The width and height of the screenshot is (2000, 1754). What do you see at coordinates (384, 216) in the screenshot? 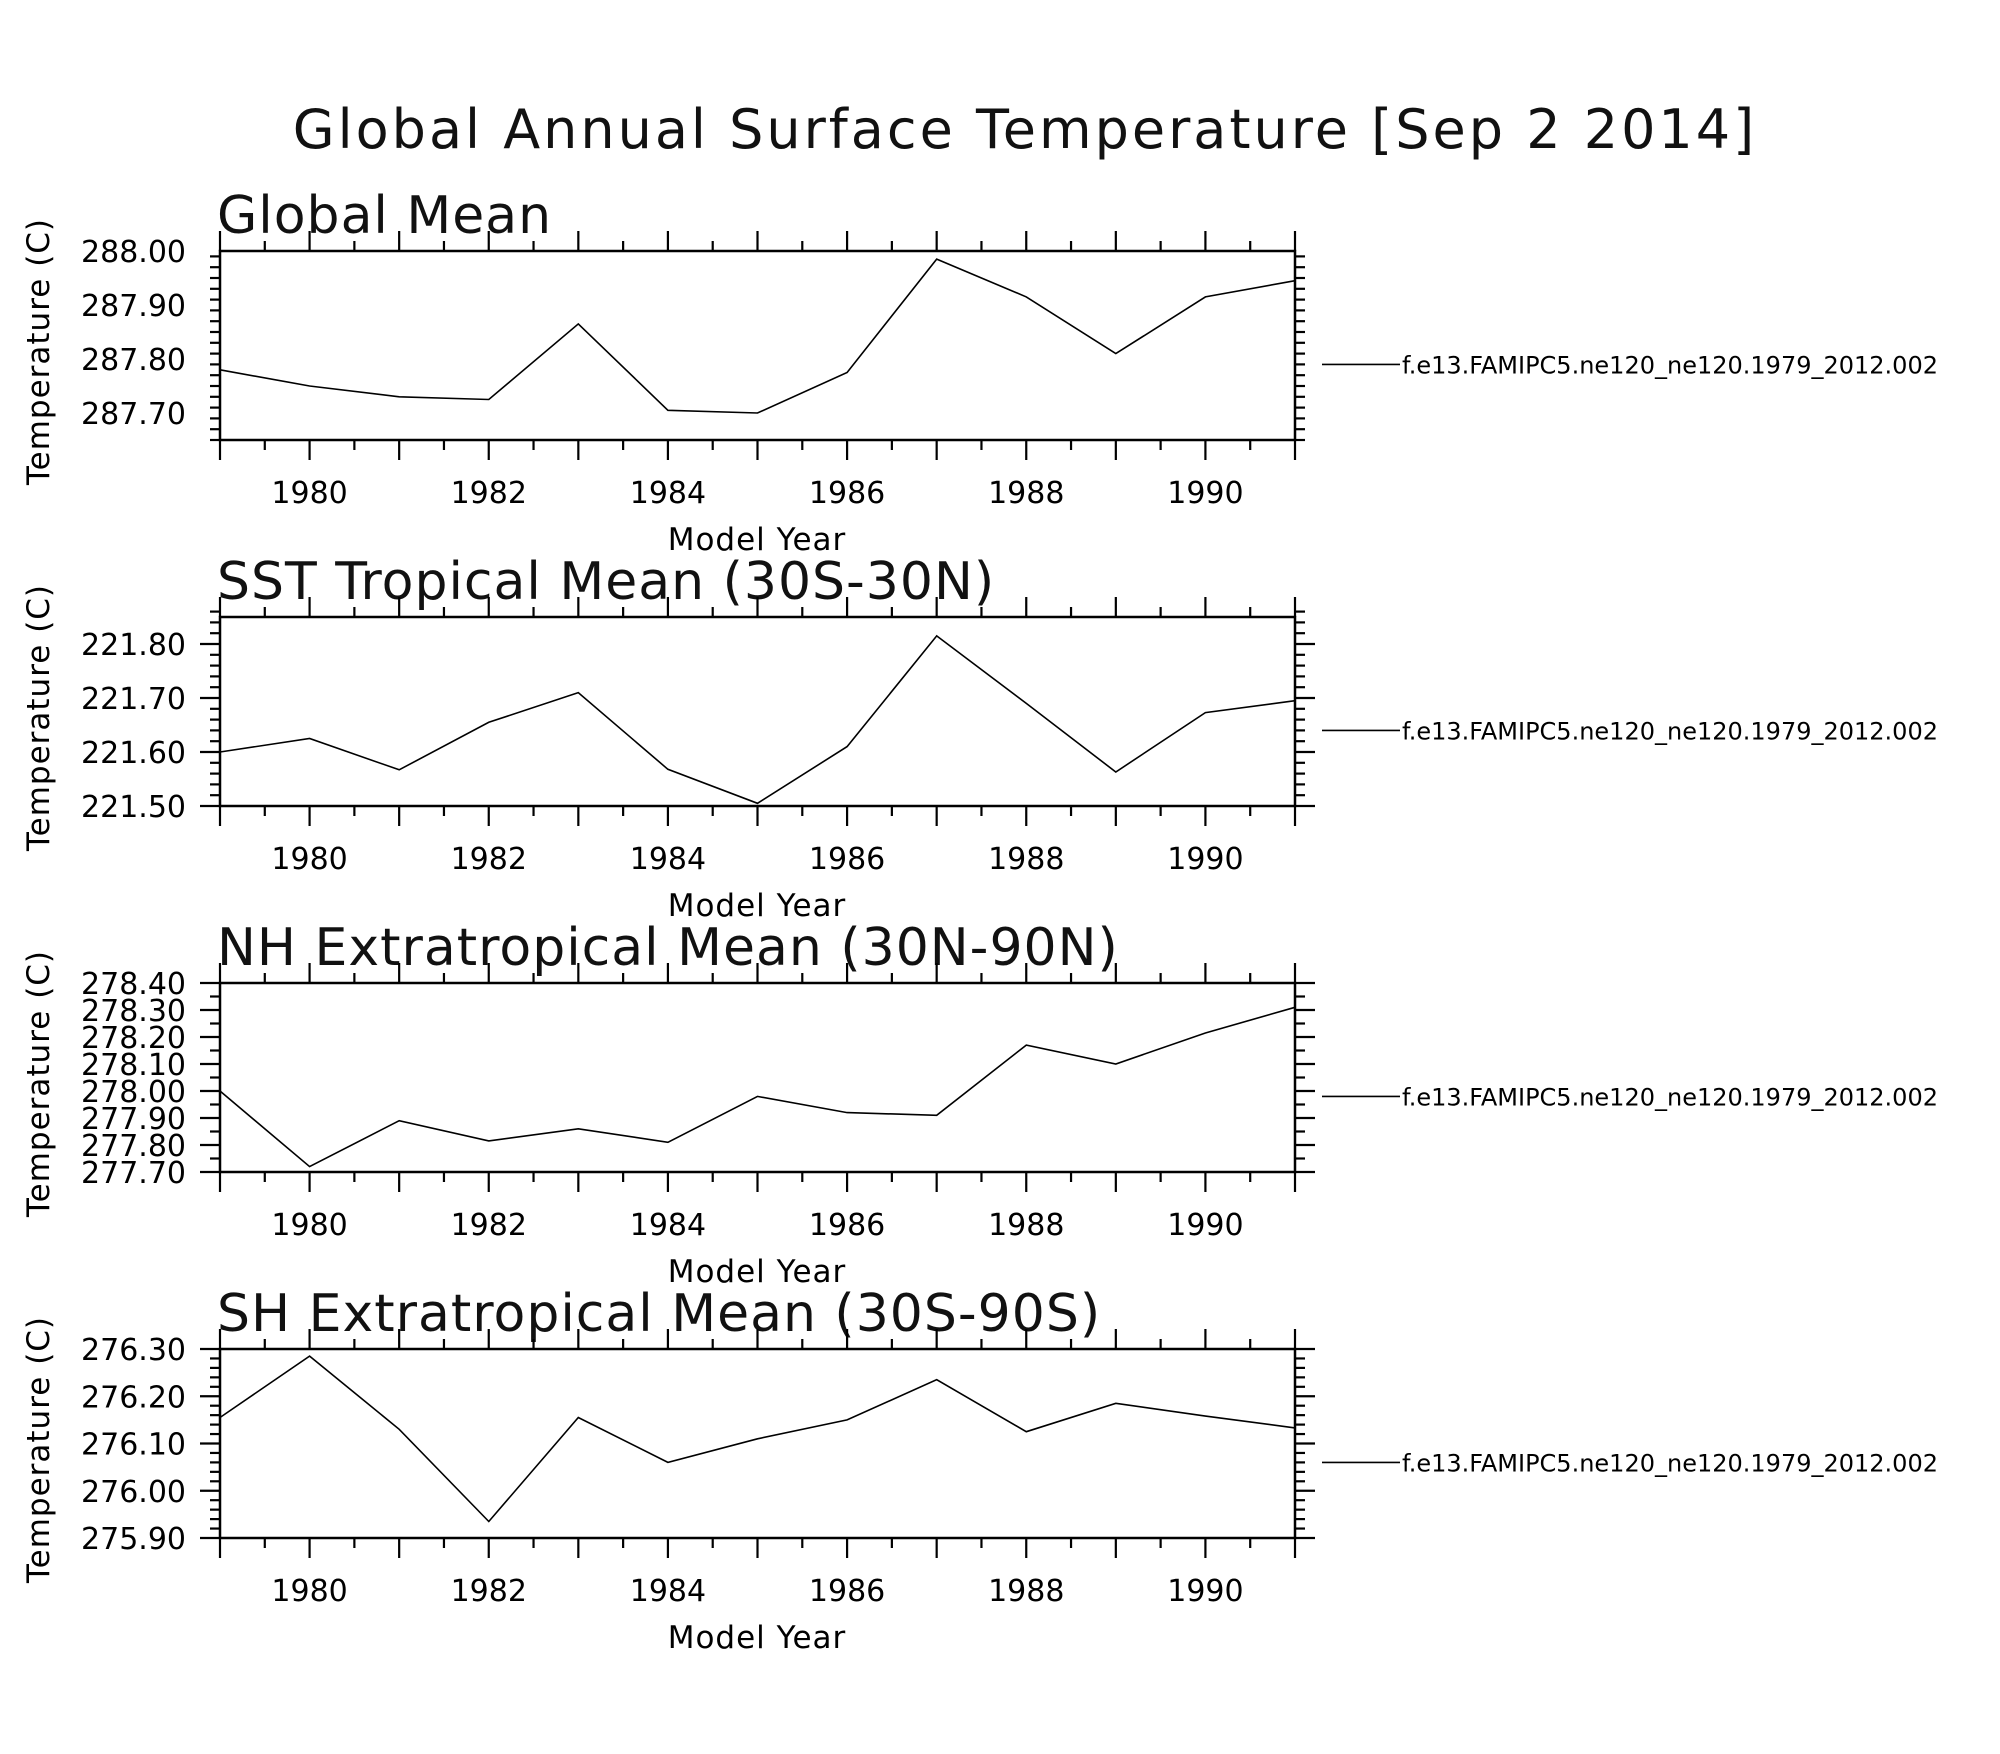
I see `panel-title: Global Mean` at bounding box center [384, 216].